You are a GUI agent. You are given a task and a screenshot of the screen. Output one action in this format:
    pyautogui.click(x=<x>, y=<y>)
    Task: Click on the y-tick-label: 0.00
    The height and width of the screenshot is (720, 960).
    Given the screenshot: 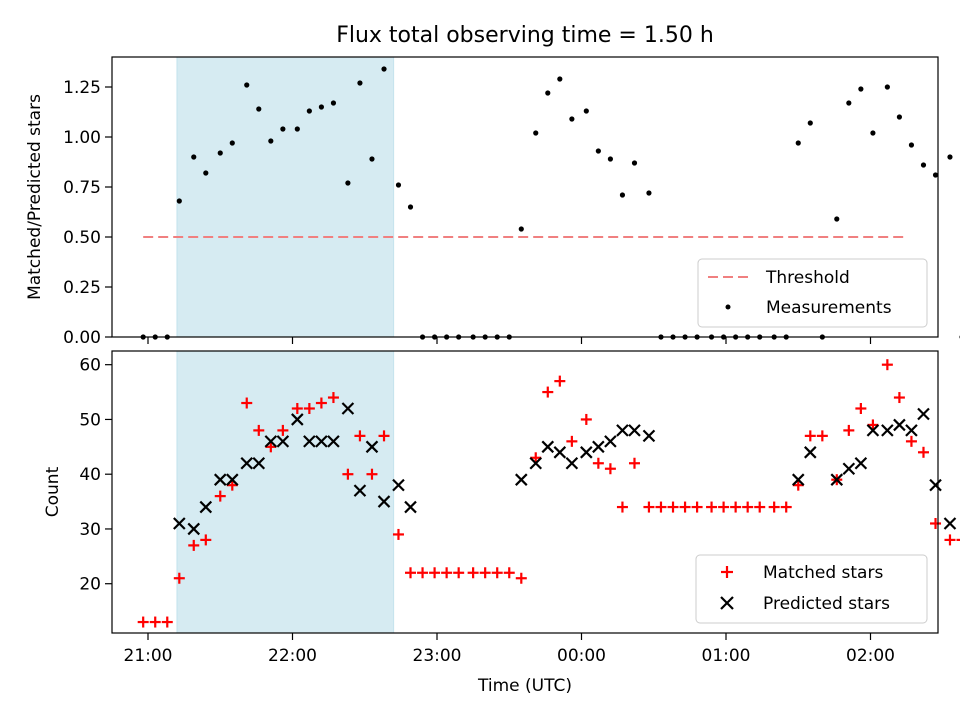 What is the action you would take?
    pyautogui.click(x=82, y=338)
    